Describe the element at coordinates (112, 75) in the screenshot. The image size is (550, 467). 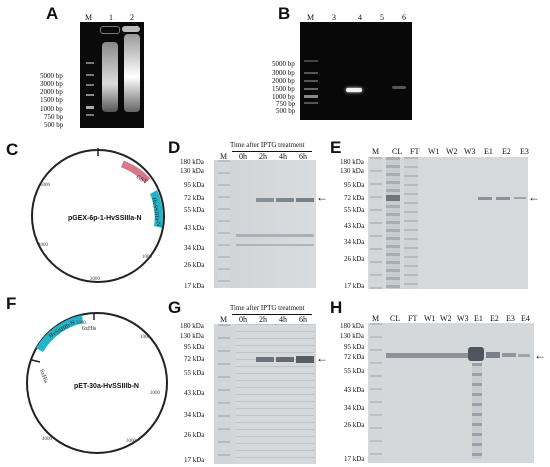
I see `agarose-gel-a` at that location.